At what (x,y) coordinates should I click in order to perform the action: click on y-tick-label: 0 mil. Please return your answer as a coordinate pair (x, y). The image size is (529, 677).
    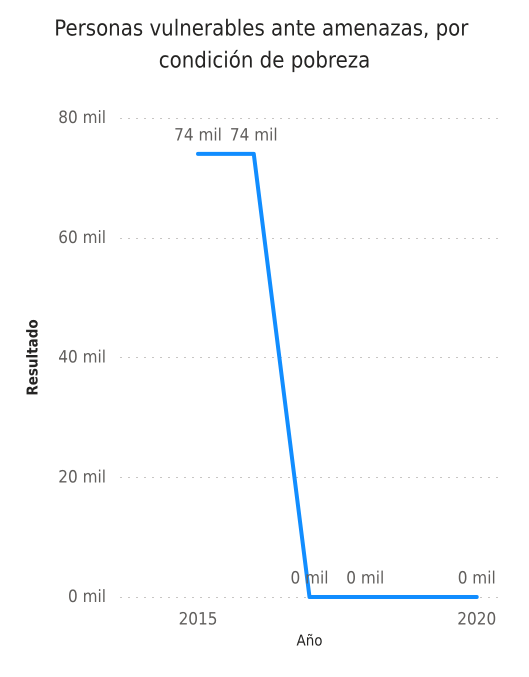
    Looking at the image, I should click on (87, 597).